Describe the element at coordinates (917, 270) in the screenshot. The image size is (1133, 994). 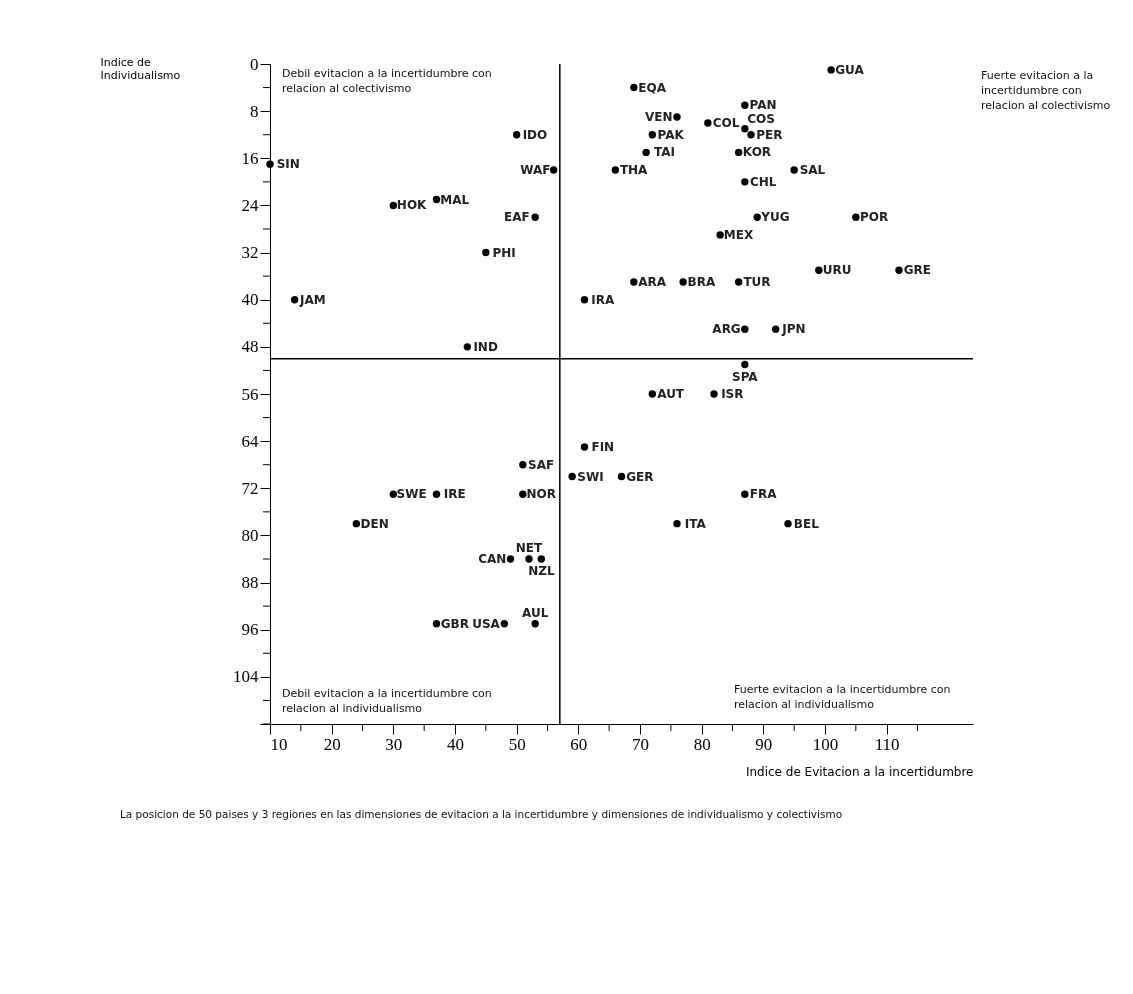
I see `data-label: GRE` at that location.